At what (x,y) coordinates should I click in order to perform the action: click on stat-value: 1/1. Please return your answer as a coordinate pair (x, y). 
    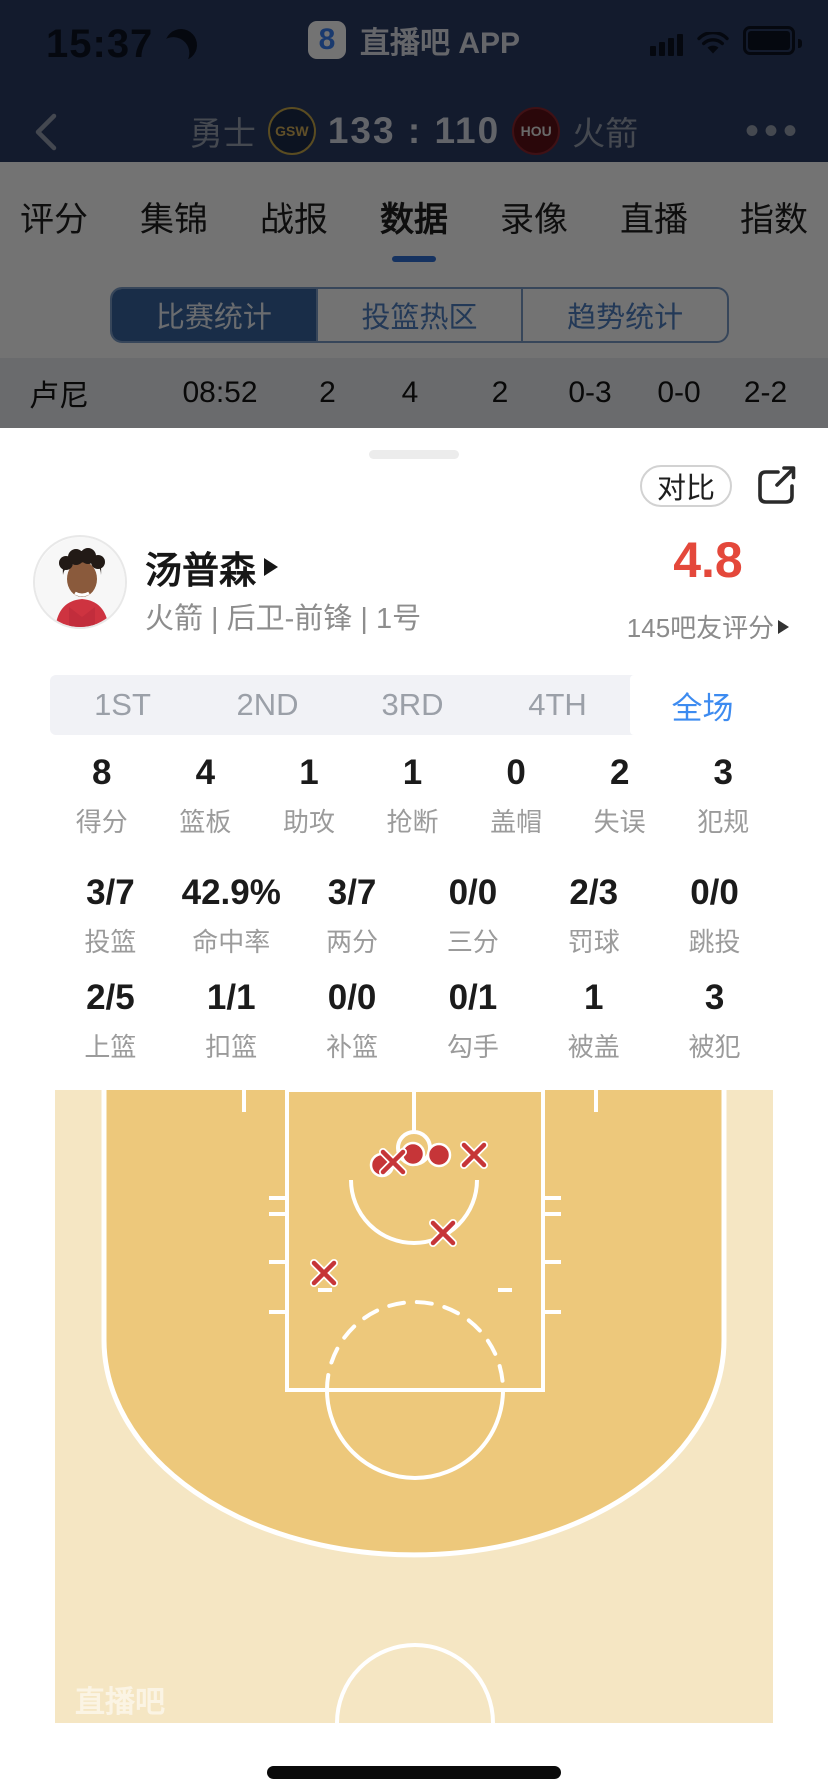
    Looking at the image, I should click on (231, 997).